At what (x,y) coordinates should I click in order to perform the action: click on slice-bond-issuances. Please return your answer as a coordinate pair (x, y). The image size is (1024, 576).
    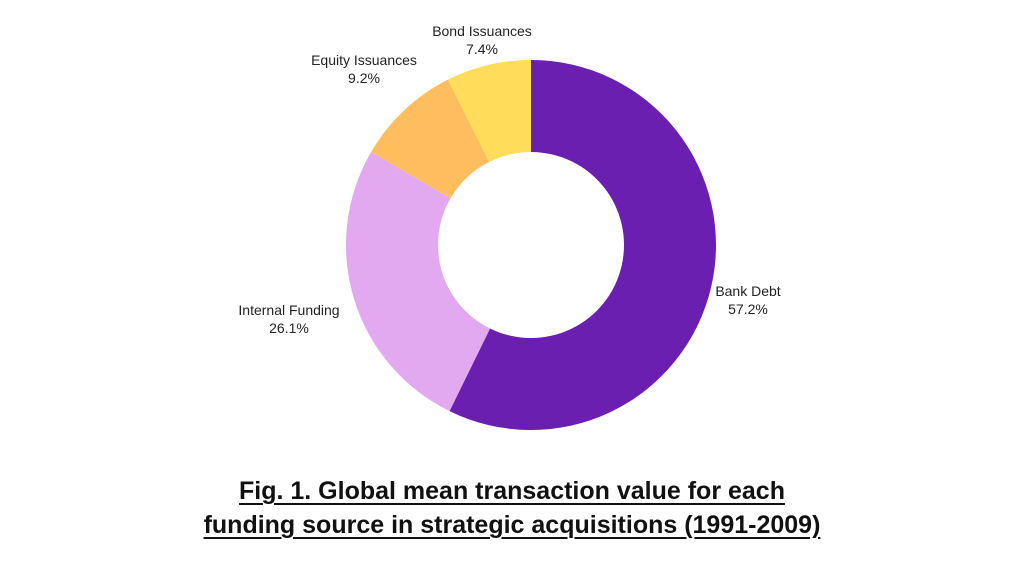
    Looking at the image, I should click on (489, 111).